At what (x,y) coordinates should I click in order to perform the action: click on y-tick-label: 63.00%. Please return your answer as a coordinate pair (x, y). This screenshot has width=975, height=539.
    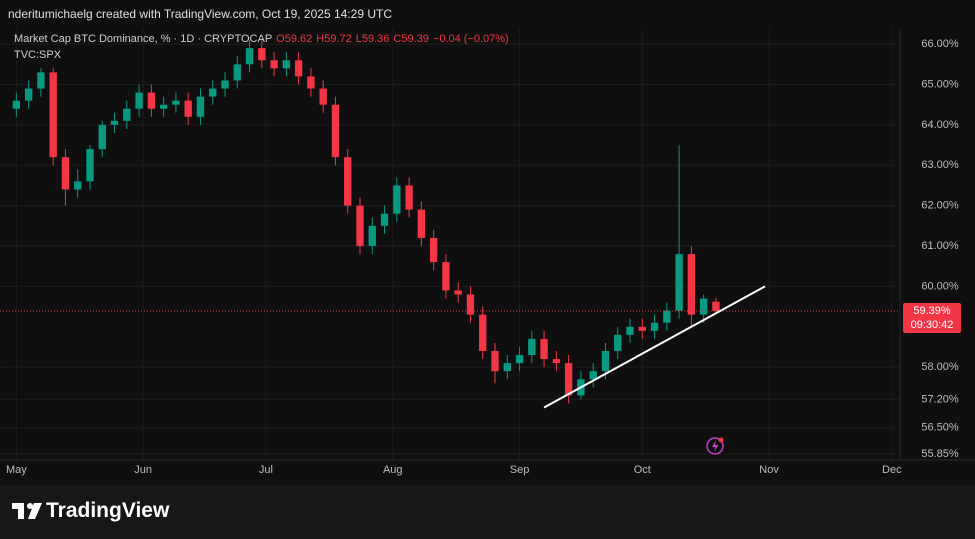
    Looking at the image, I should click on (940, 165).